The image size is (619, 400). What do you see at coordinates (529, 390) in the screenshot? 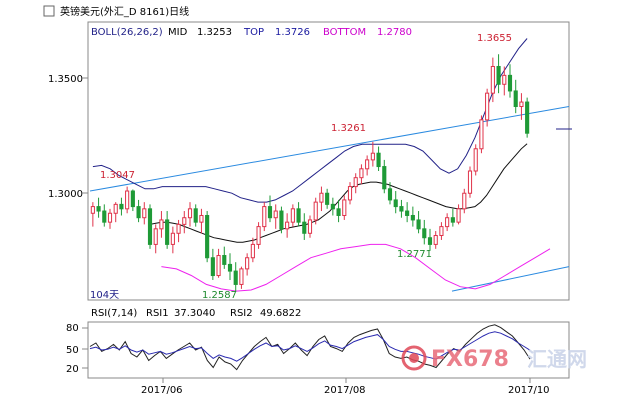
I see `x-tick-label: 2017/10` at bounding box center [529, 390].